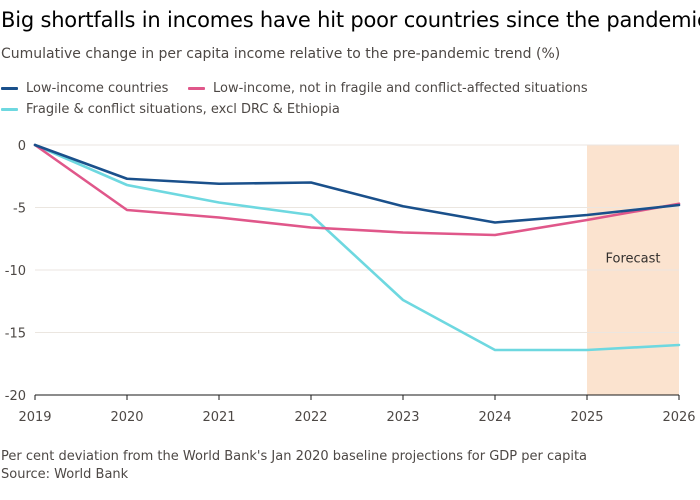 This screenshot has height=500, width=700. What do you see at coordinates (586, 417) in the screenshot?
I see `x-tick-label: 2025` at bounding box center [586, 417].